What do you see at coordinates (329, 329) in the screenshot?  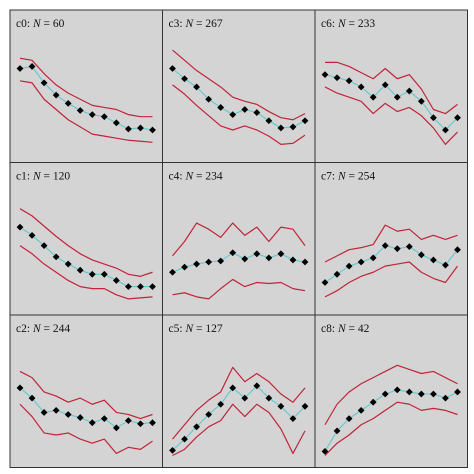 I see `panel-title-prefix: c8:` at bounding box center [329, 329].